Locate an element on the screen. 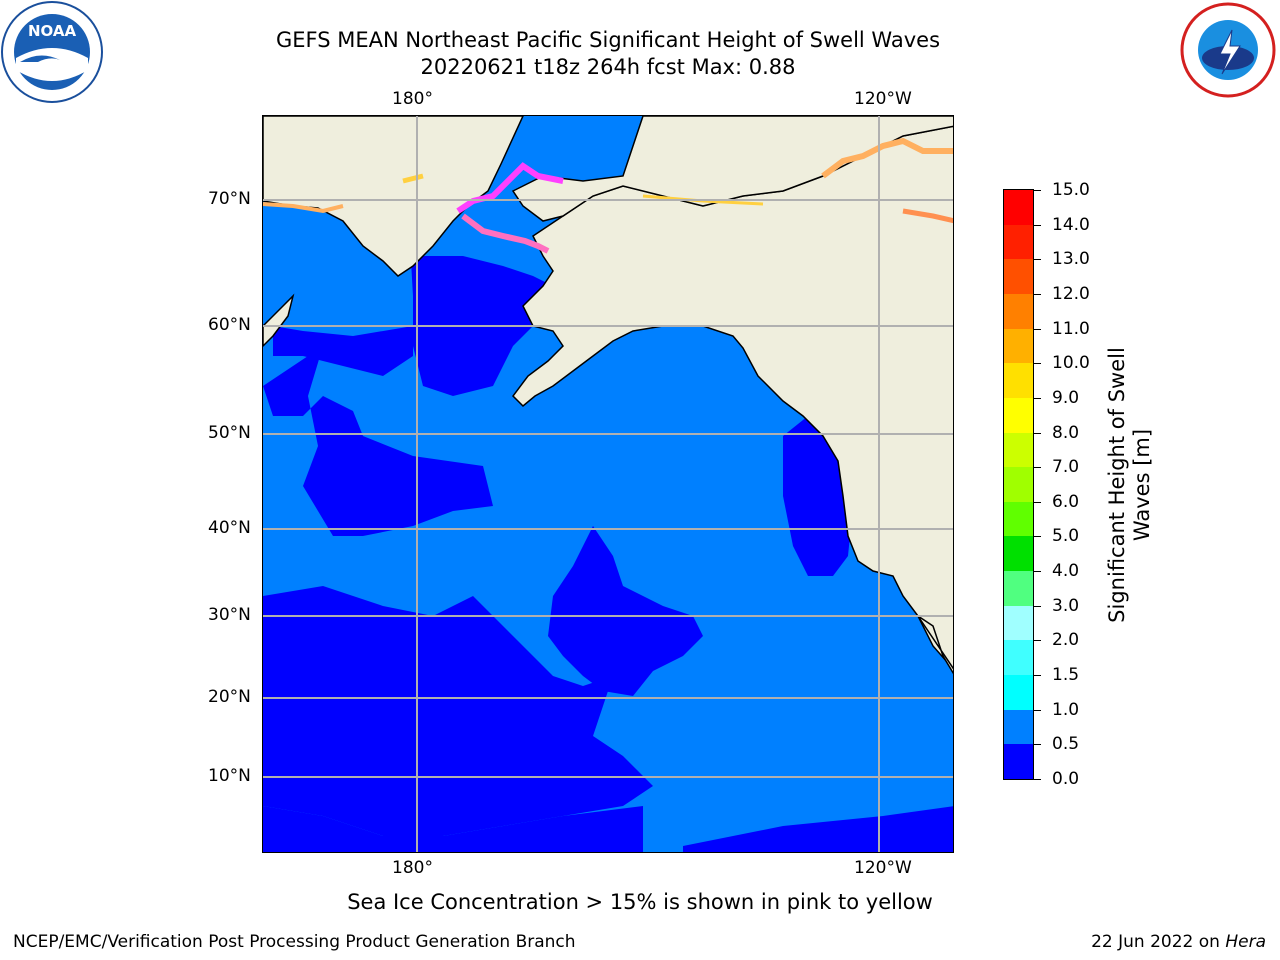 This screenshot has height=960, width=1280. sea-ice-fringe is located at coordinates (608, 195).